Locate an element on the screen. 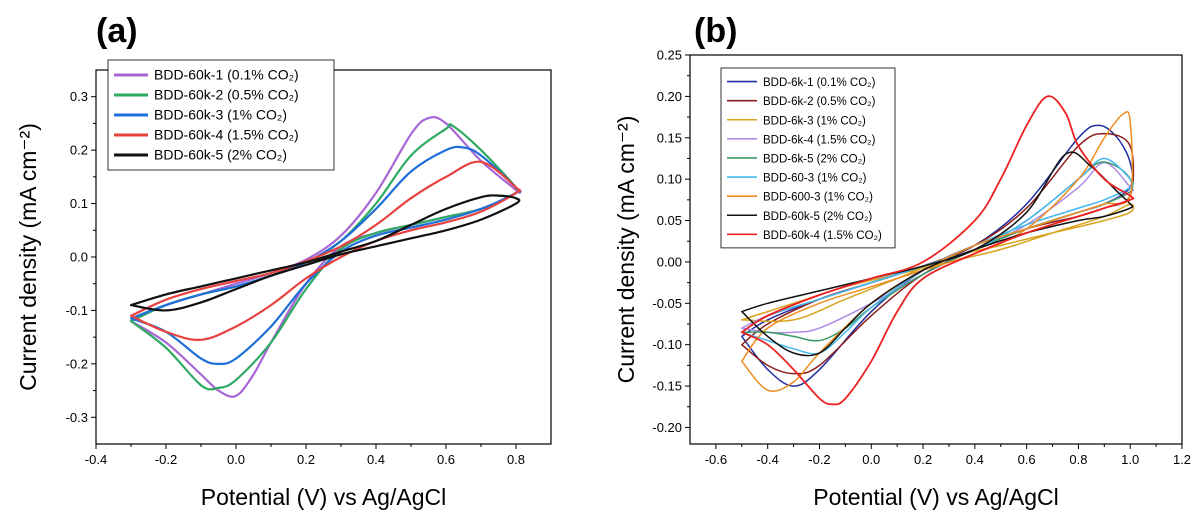 The width and height of the screenshot is (1194, 514). legend-label: BDD-60k-1 (0.1% CO₂) is located at coordinates (226, 75).